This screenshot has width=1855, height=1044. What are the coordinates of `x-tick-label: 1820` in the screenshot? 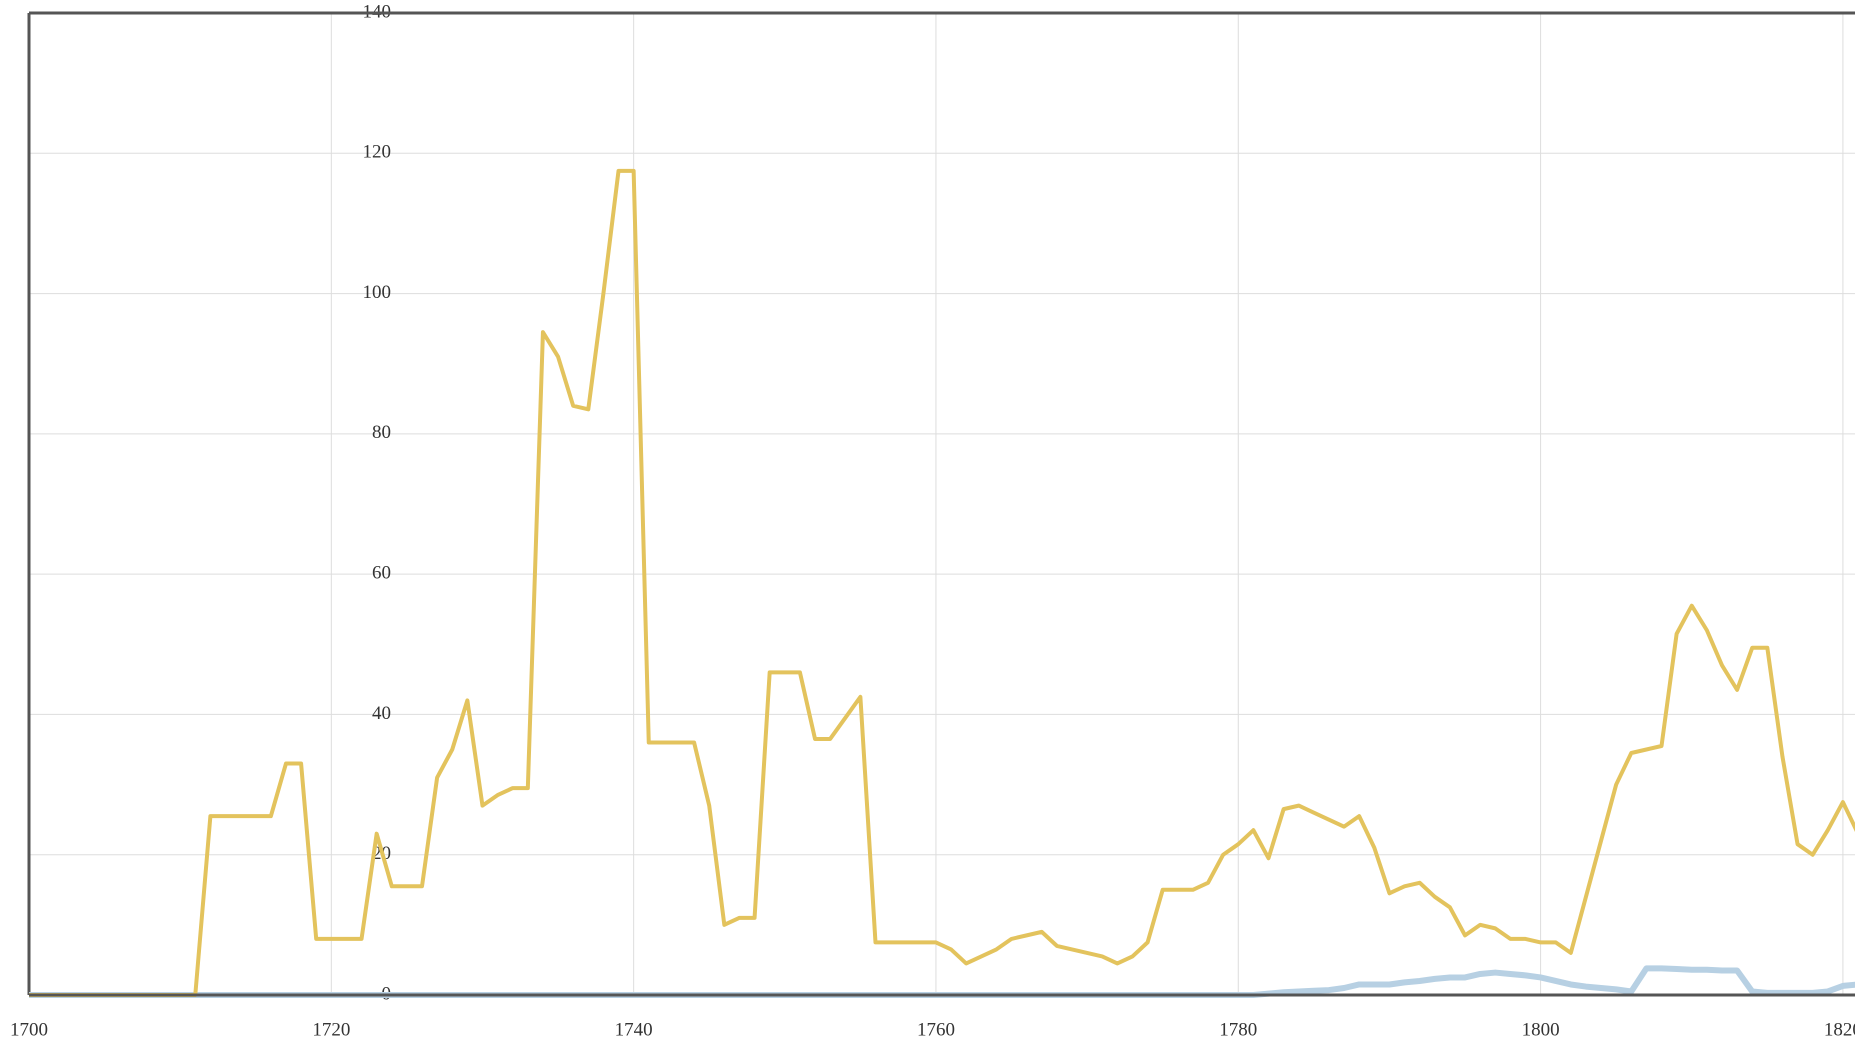 It's located at (1839, 1029).